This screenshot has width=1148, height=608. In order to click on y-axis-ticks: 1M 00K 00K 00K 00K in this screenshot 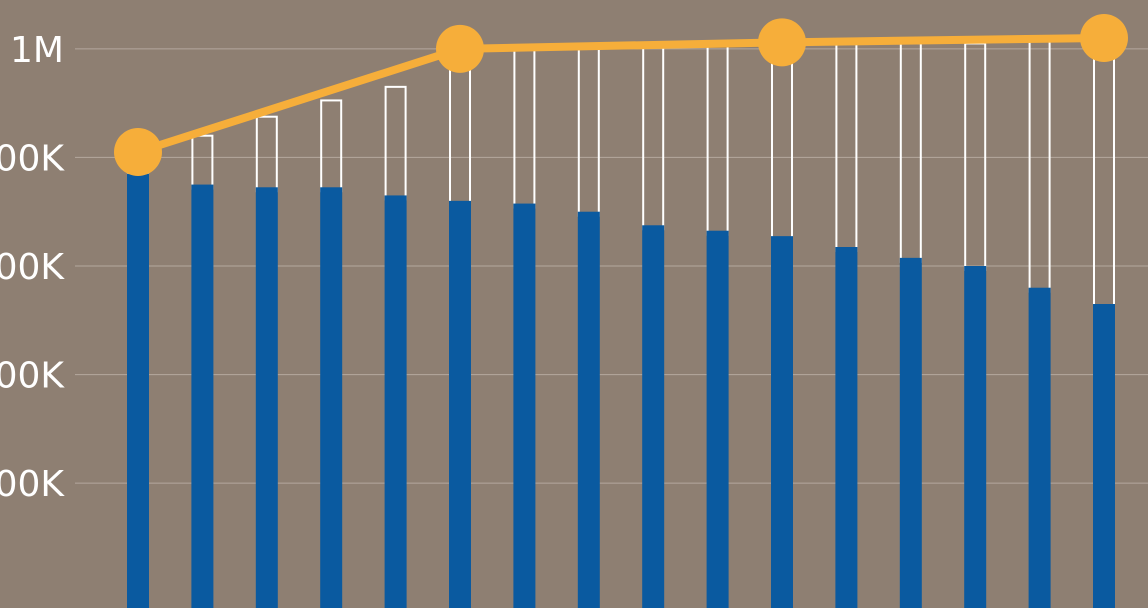, I will do `click(32, 267)`.